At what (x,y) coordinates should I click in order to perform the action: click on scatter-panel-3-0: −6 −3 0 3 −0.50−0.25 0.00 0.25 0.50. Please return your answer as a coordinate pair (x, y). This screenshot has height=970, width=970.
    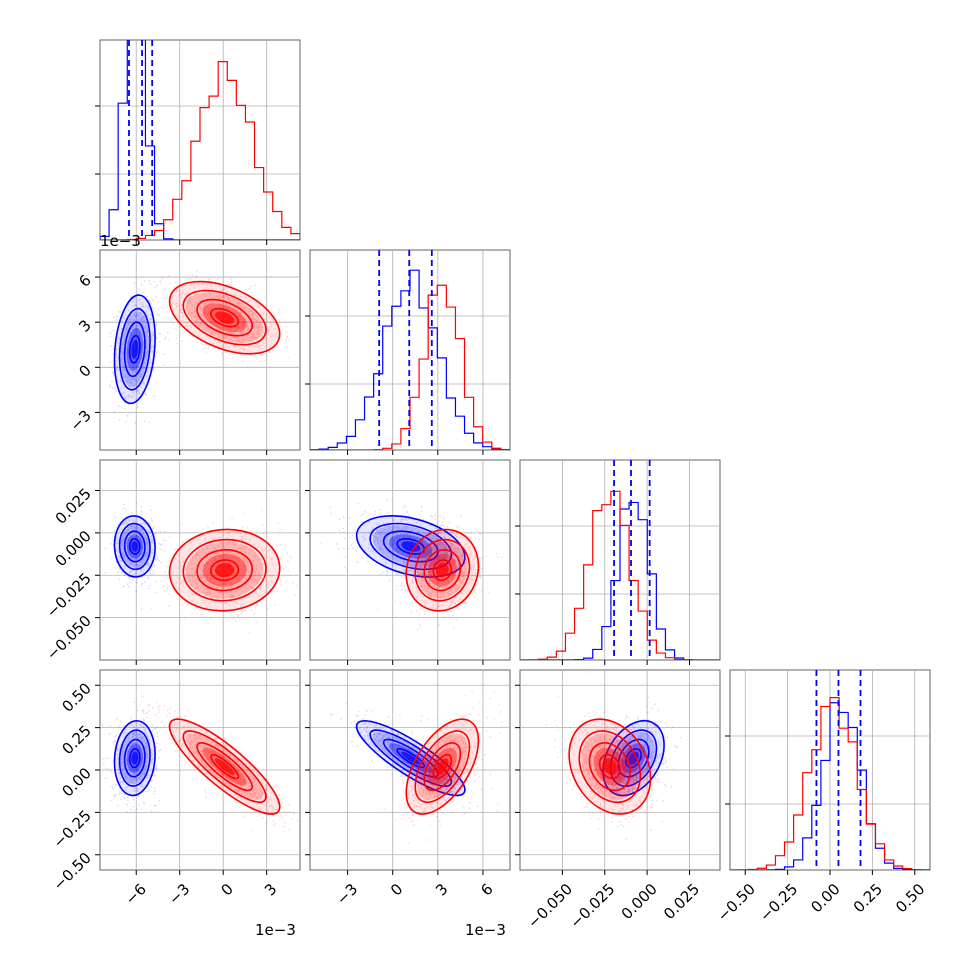
    Looking at the image, I should click on (175, 788).